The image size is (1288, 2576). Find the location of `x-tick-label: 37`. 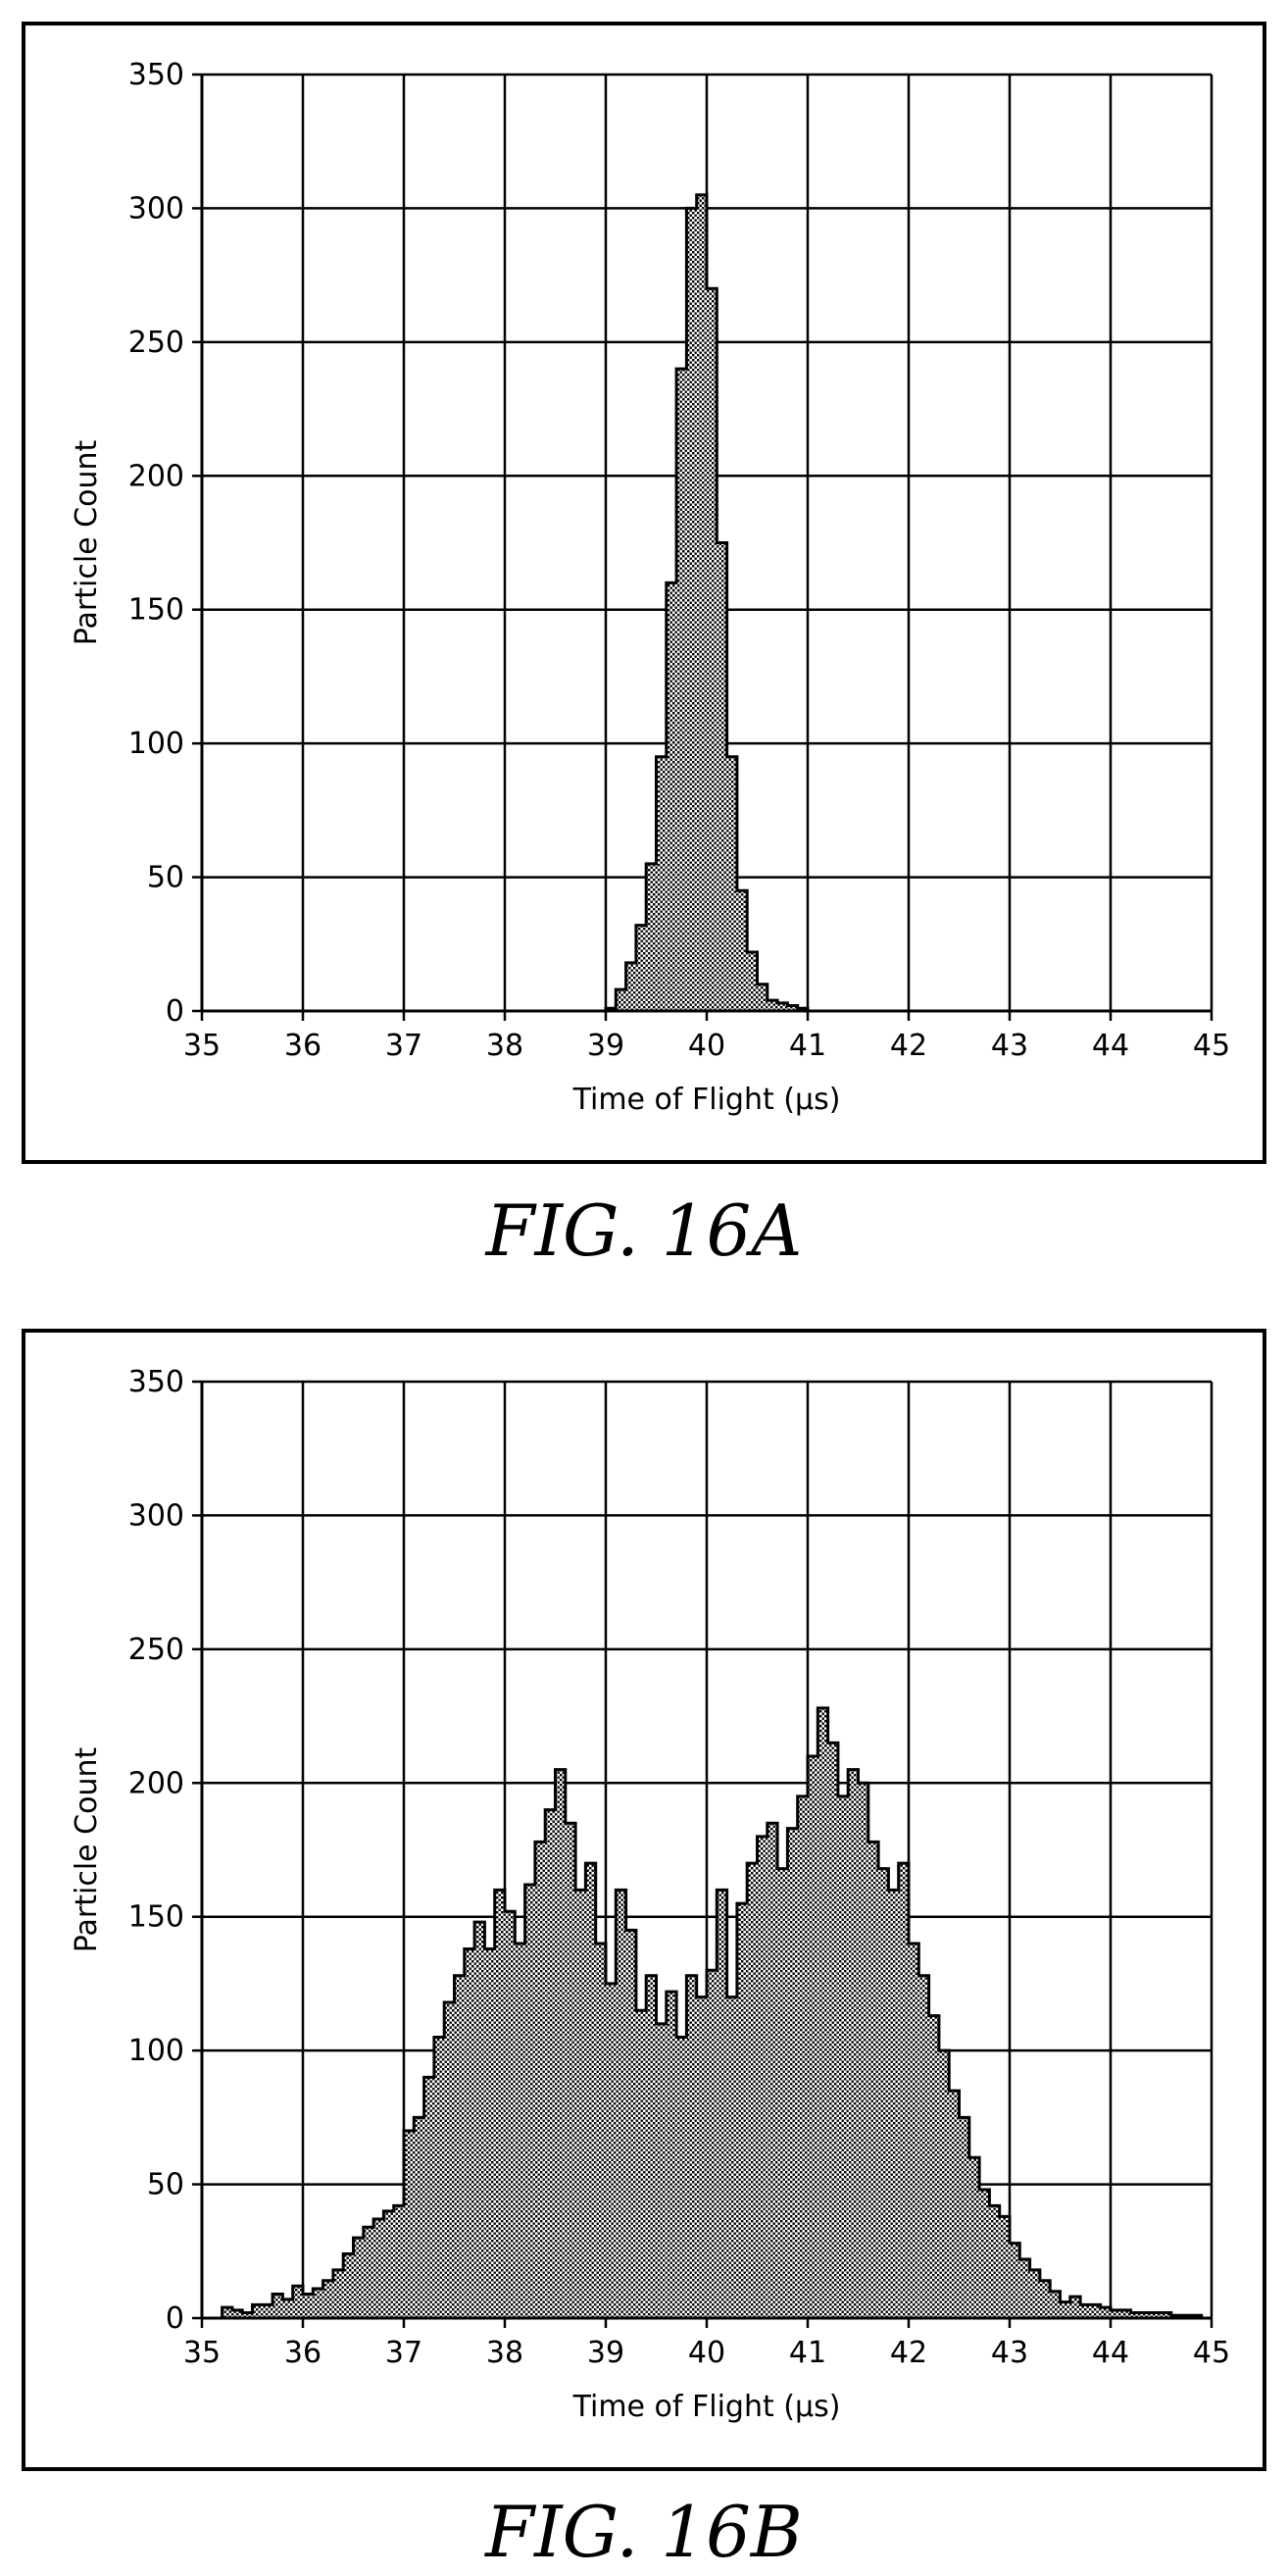

x-tick-label: 37 is located at coordinates (403, 1046).